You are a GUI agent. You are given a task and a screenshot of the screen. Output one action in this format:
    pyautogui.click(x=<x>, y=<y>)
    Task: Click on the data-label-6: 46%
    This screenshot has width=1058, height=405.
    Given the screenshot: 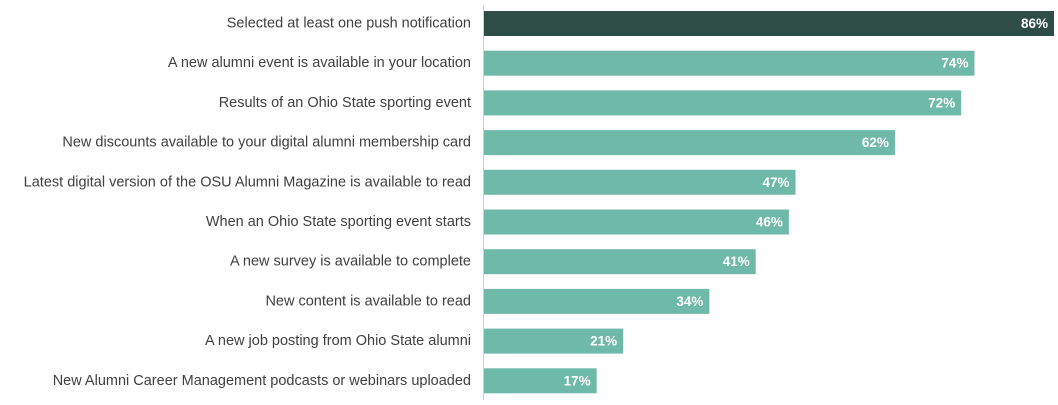 What is the action you would take?
    pyautogui.click(x=769, y=222)
    